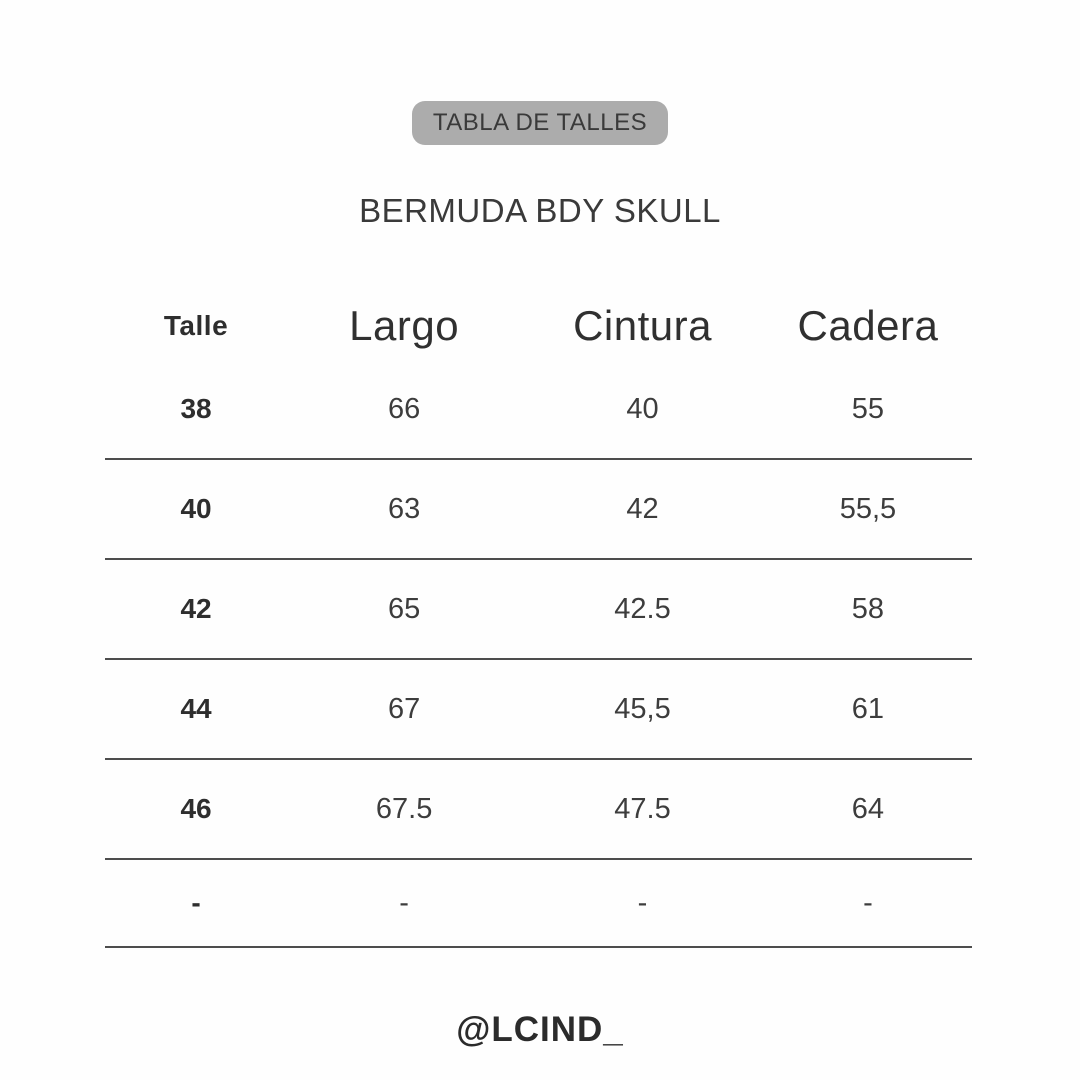 Image resolution: width=1080 pixels, height=1080 pixels. Describe the element at coordinates (868, 902) in the screenshot. I see `cell-cadera: -` at that location.